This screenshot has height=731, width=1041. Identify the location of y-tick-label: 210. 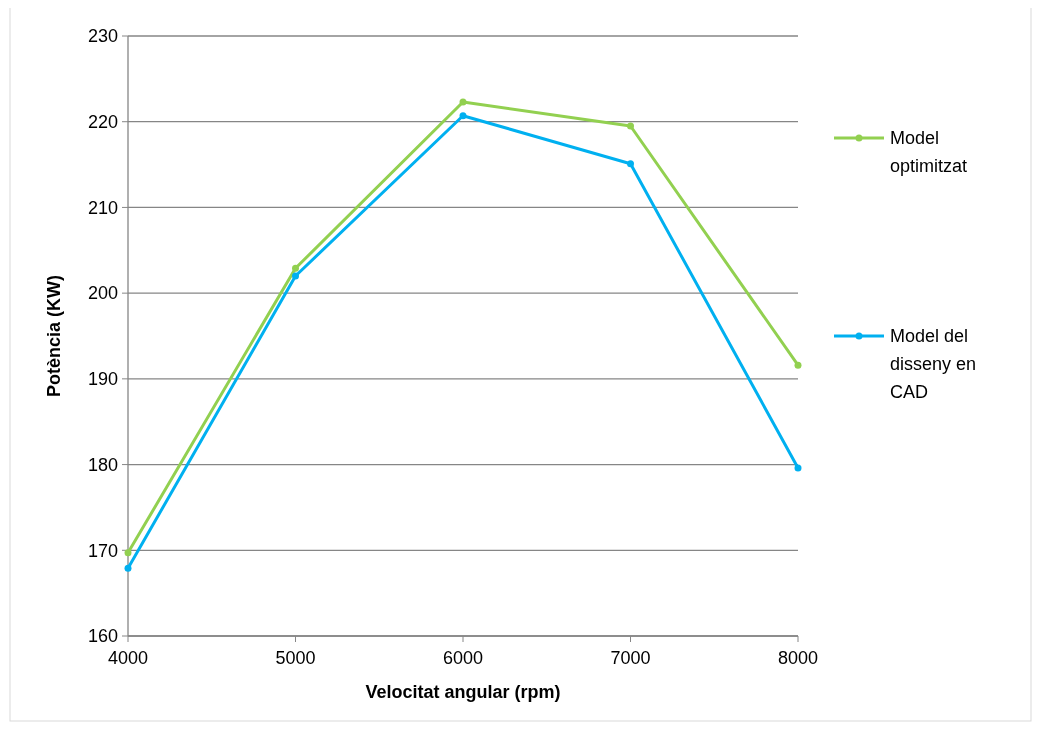
(102, 207).